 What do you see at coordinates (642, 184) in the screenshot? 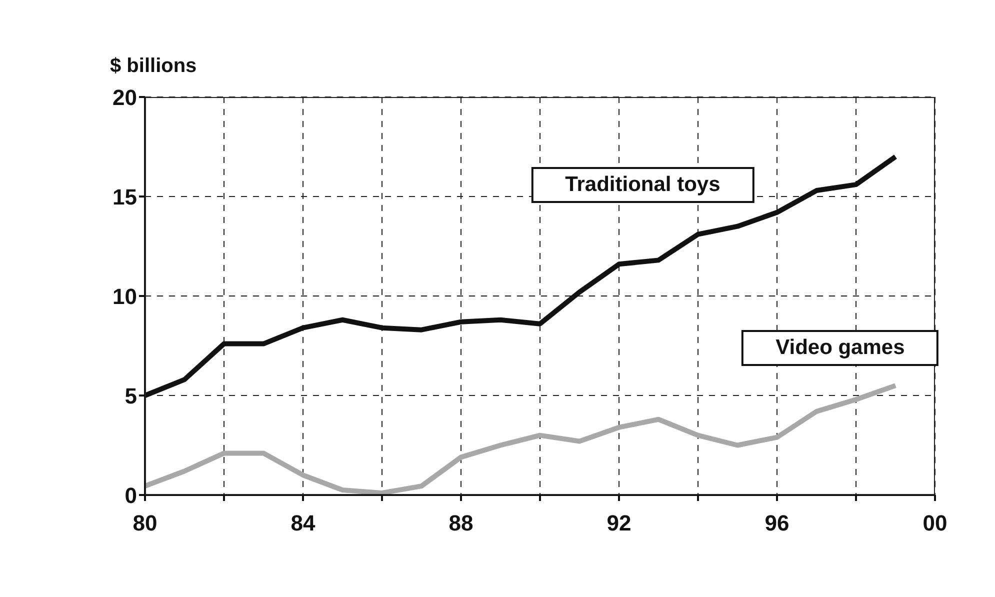
I see `series-label: Traditional toys` at bounding box center [642, 184].